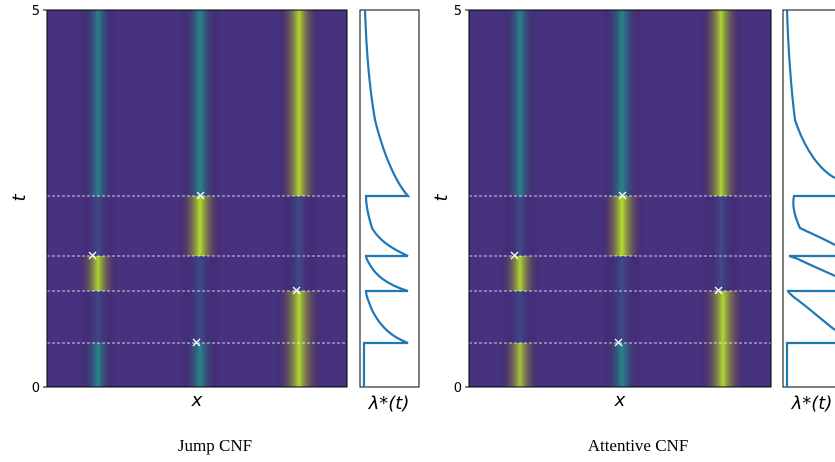  I want to click on intensity-panel-attentive-cnf: λ*(t), so click(808, 211).